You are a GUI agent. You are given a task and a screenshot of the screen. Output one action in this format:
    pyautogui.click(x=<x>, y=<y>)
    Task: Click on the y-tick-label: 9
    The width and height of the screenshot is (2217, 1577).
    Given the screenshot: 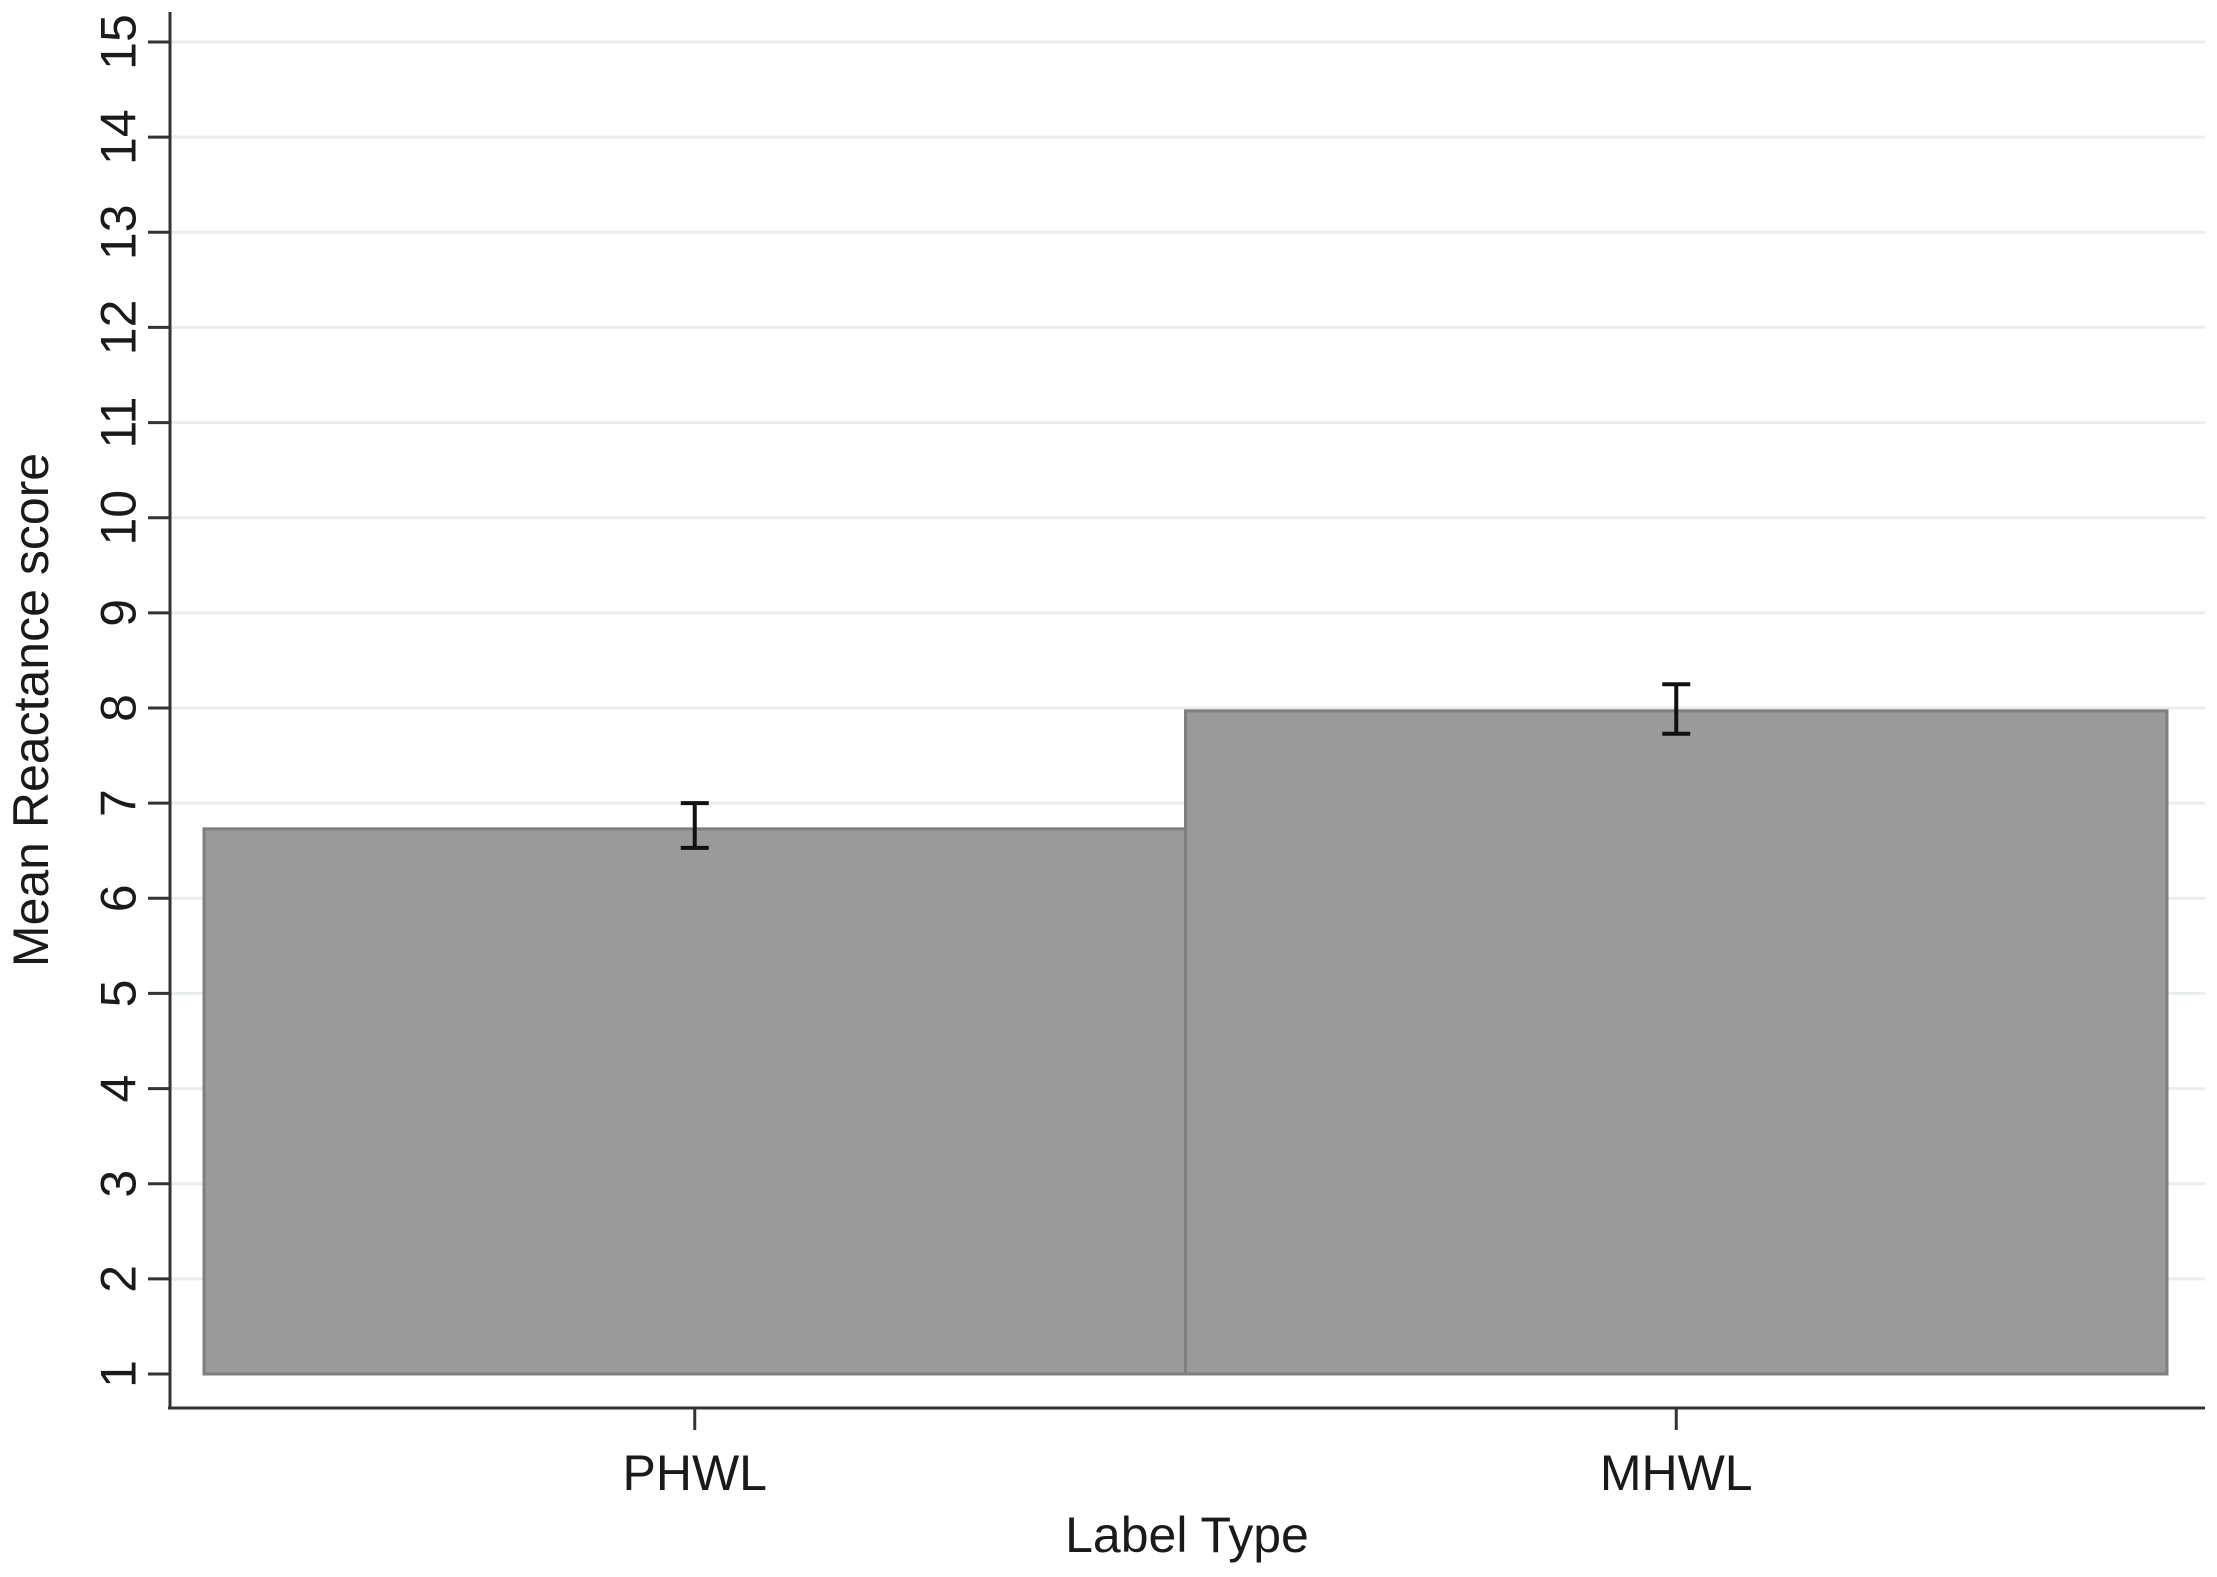 What is the action you would take?
    pyautogui.click(x=119, y=613)
    